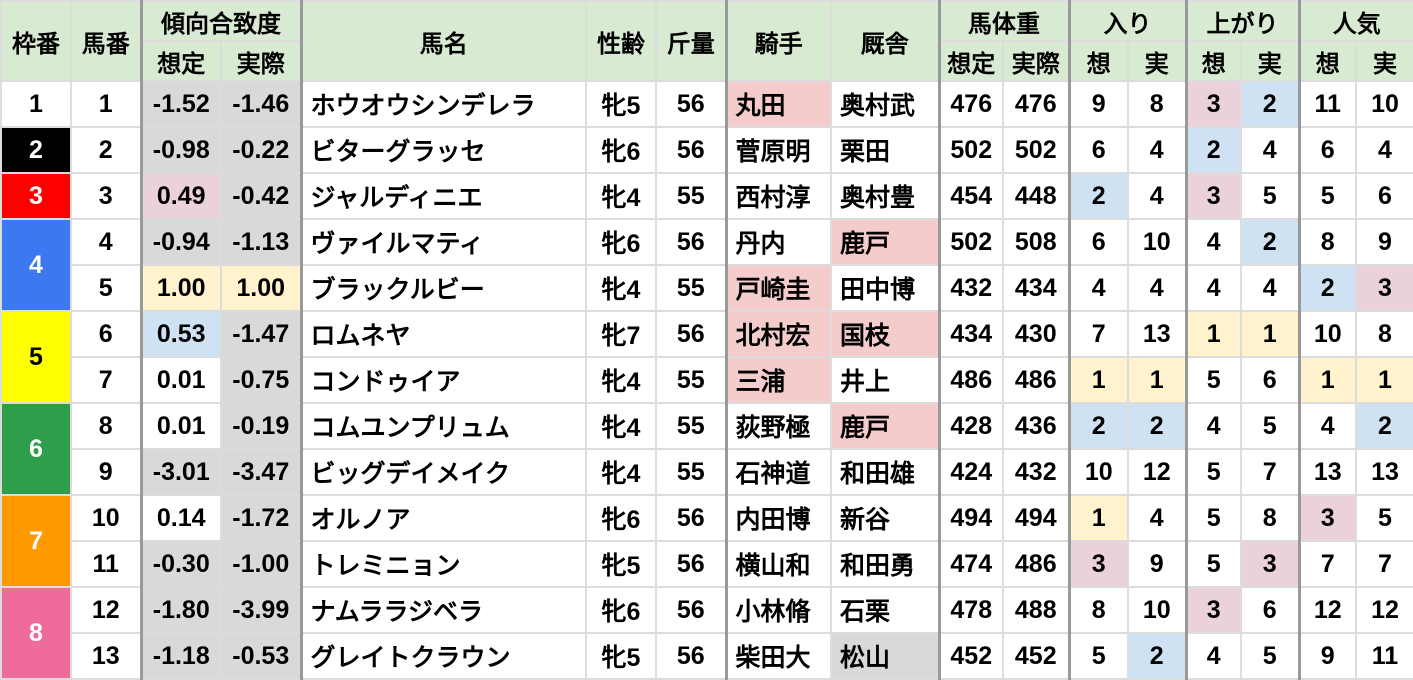  What do you see at coordinates (180, 288) in the screenshot?
I see `fit-sotei-cell: 1.00` at bounding box center [180, 288].